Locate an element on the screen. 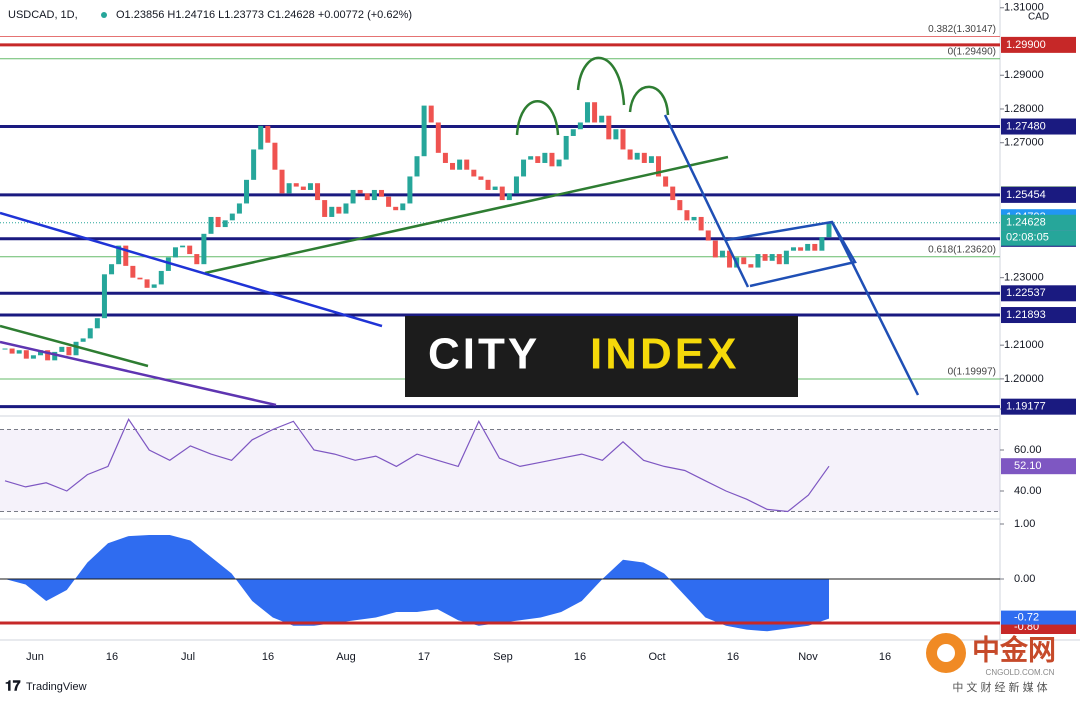 Image resolution: width=1080 pixels, height=703 pixels. value-badge-label: -0.72 is located at coordinates (1026, 618).